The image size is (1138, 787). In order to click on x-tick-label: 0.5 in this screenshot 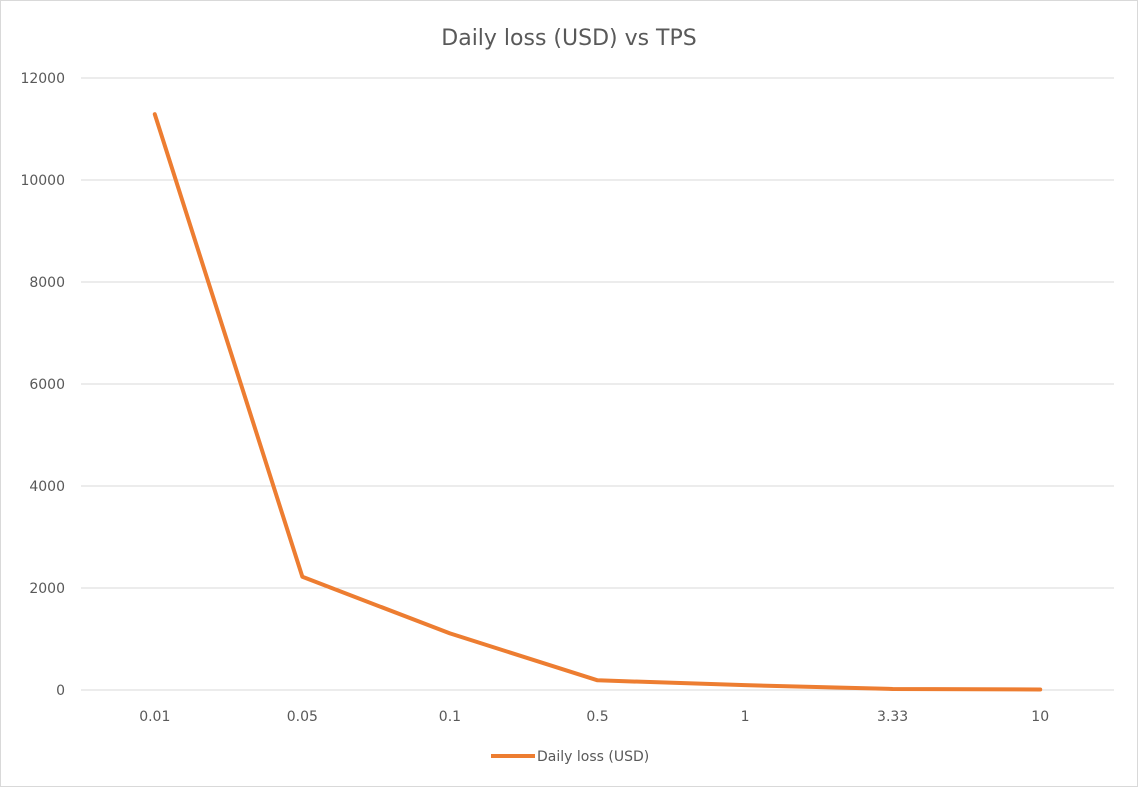, I will do `click(597, 717)`.